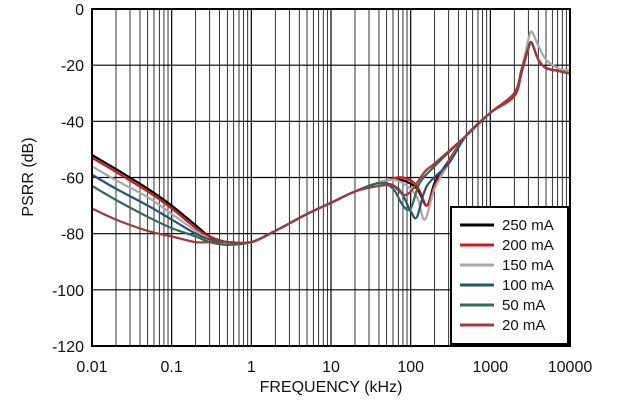  I want to click on x-tick-label: 0.1, so click(172, 367).